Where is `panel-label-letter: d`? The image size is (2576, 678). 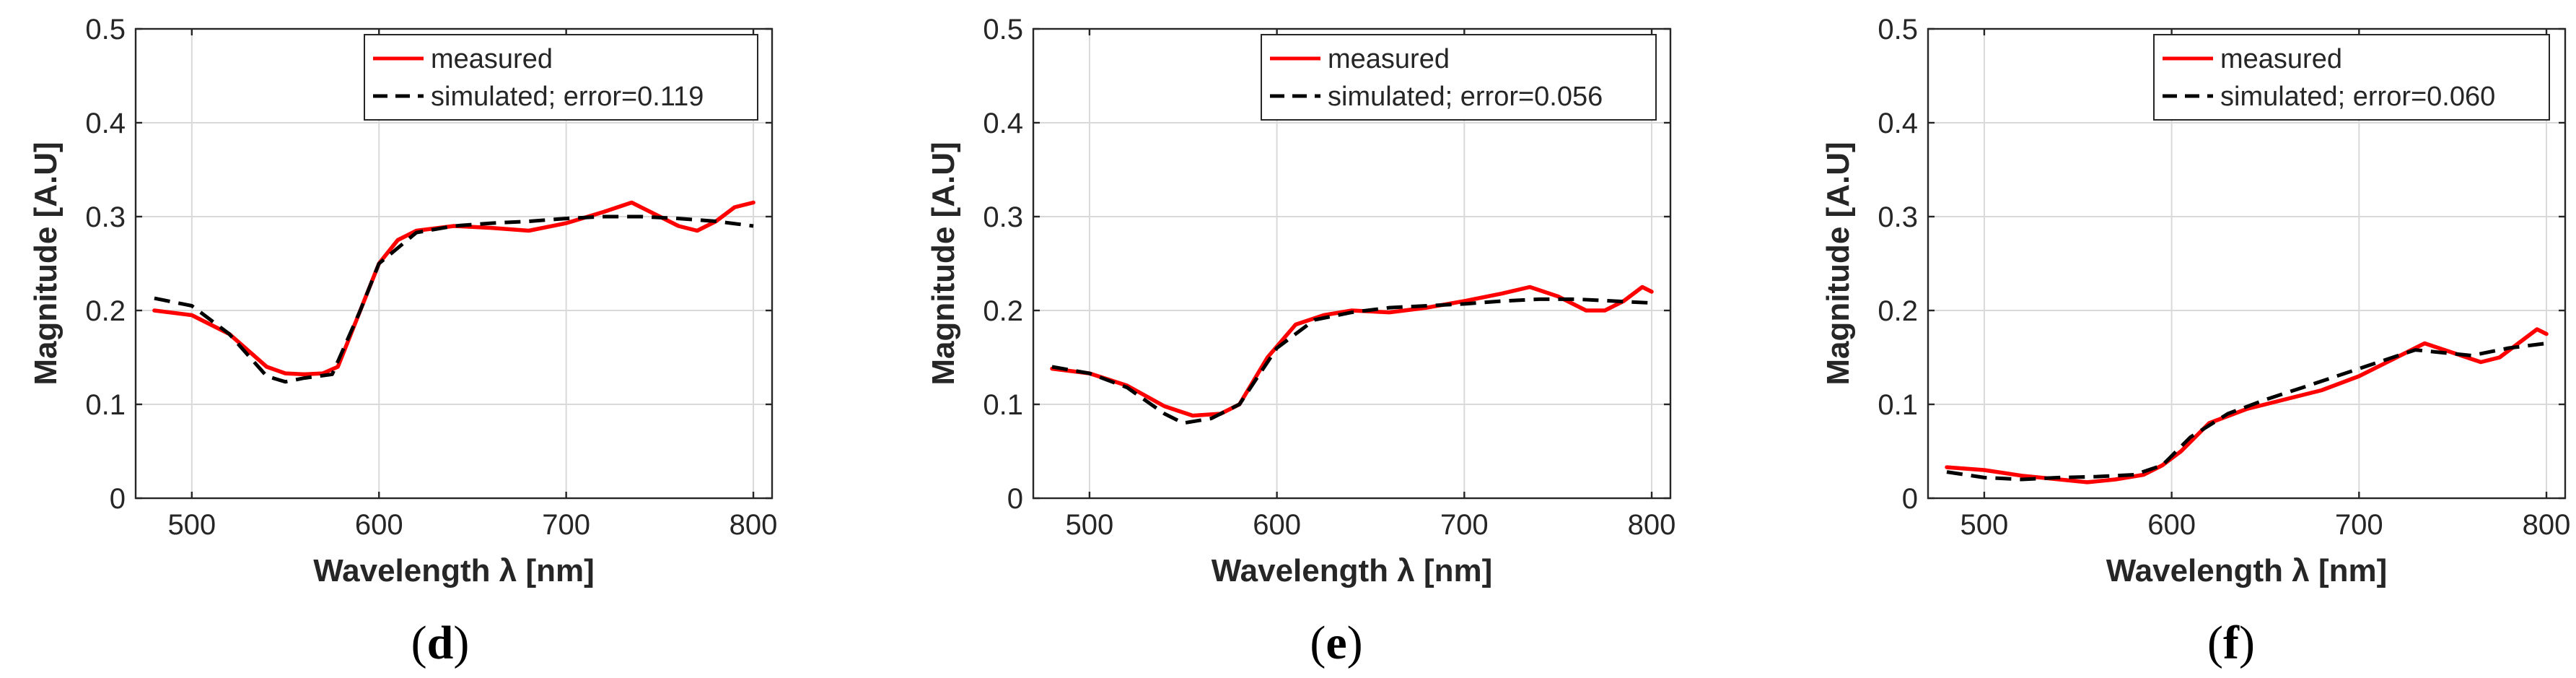
panel-label-letter: d is located at coordinates (440, 643).